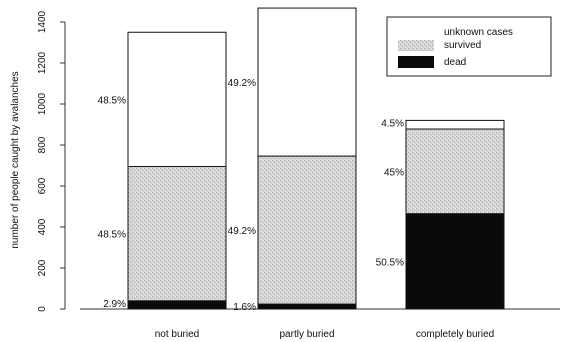 The image size is (562, 342). I want to click on legend: unknown cases survived dead, so click(469, 46).